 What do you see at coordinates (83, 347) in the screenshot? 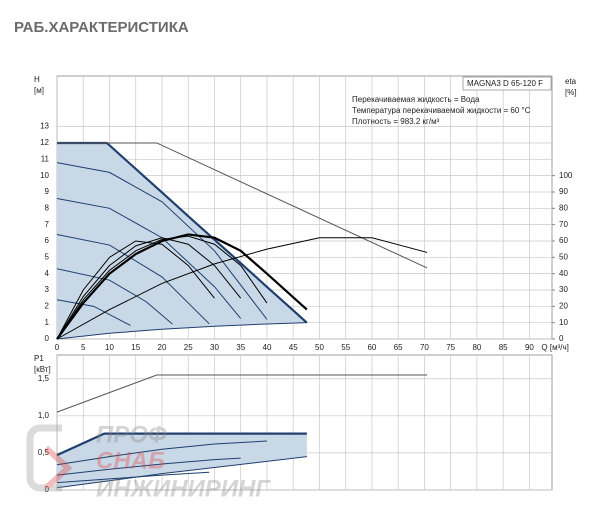
I see `x-tick-label: 5` at bounding box center [83, 347].